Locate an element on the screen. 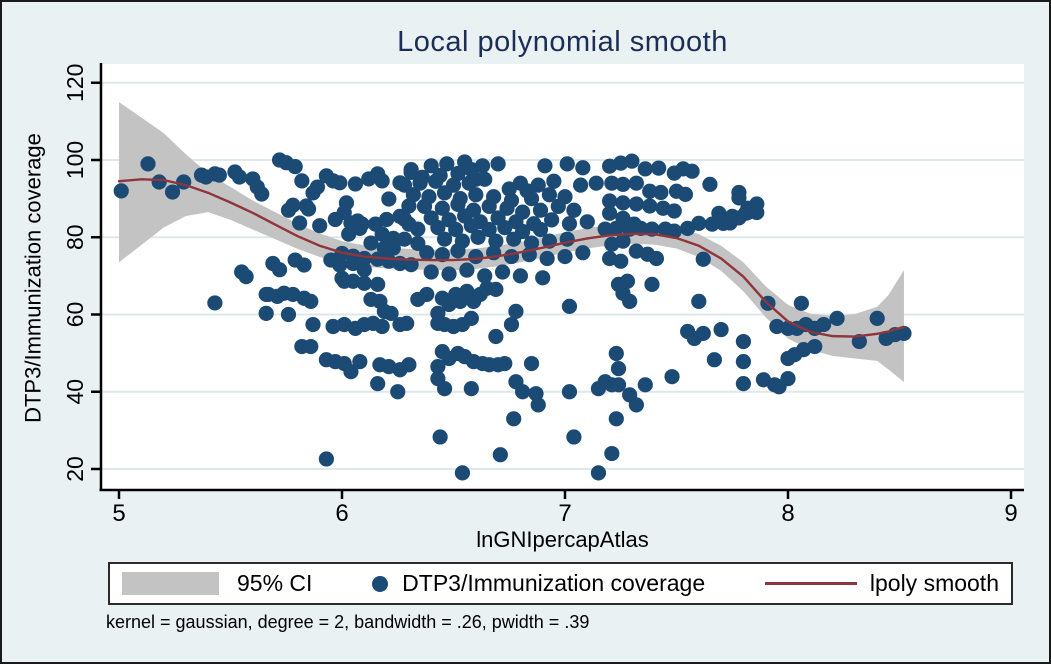 The width and height of the screenshot is (1051, 664). x-tick-label: 8 is located at coordinates (787, 513).